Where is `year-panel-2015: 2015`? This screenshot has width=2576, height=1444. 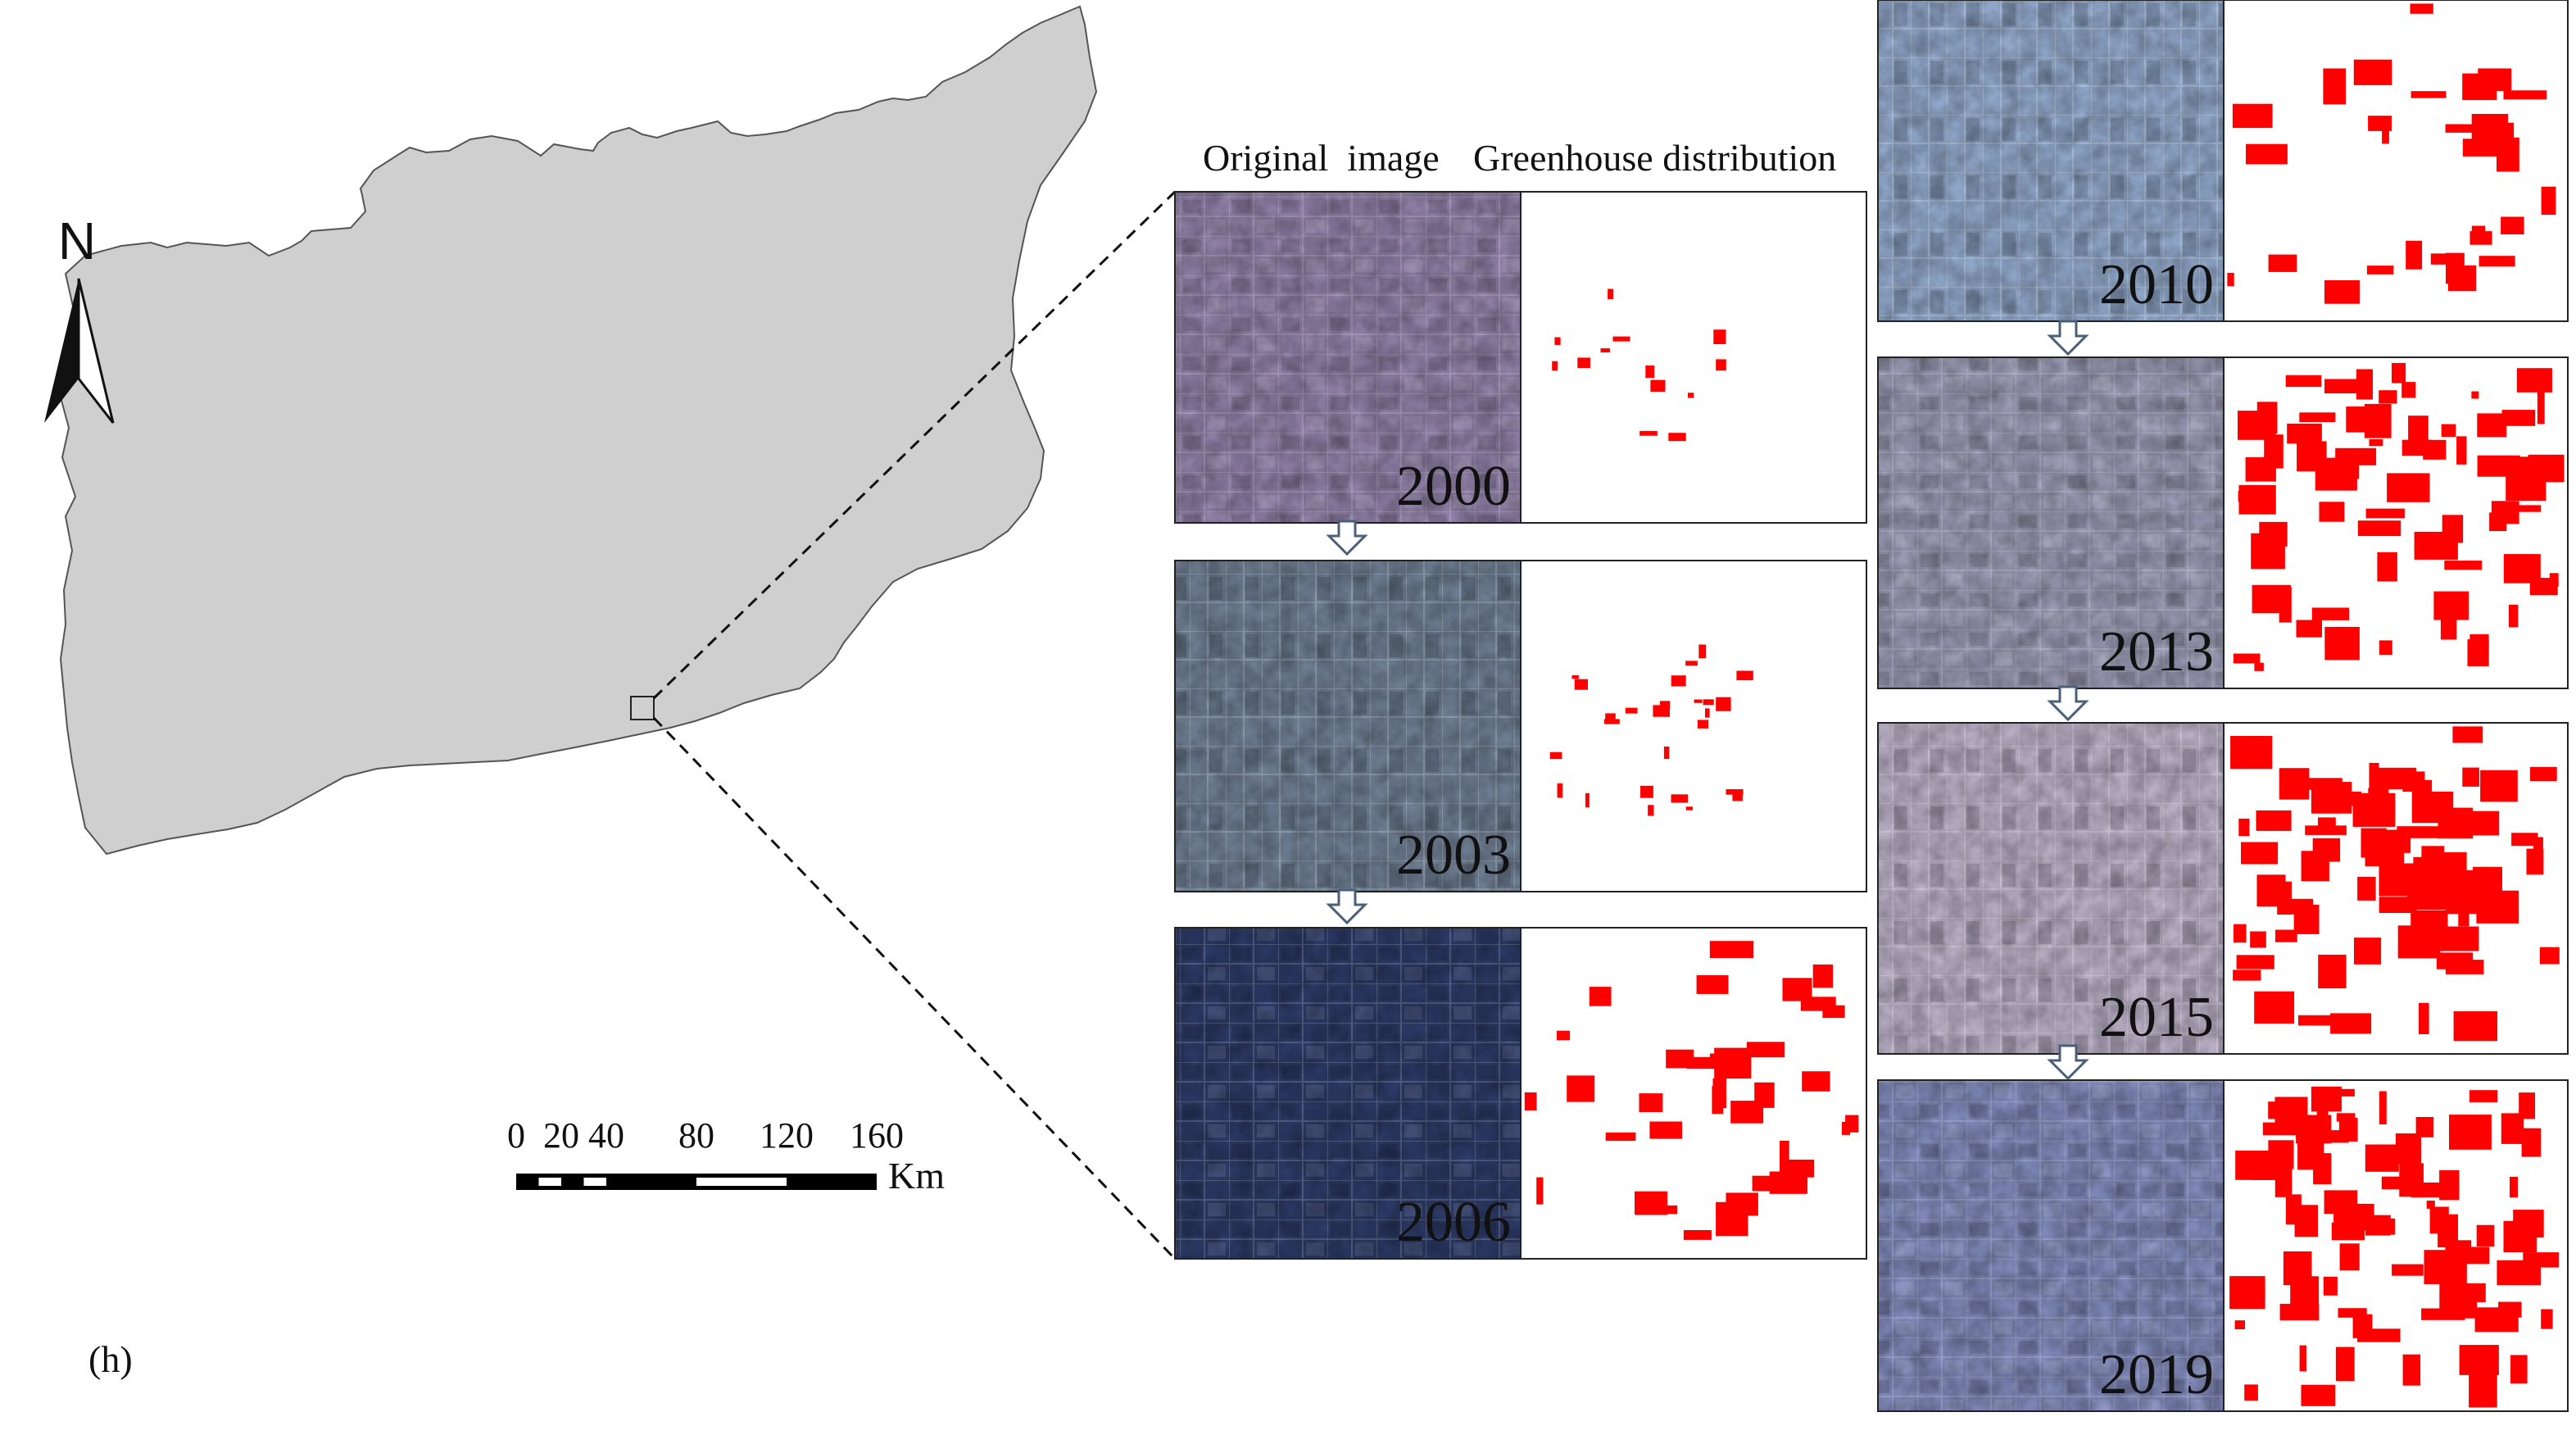 year-panel-2015: 2015 is located at coordinates (2223, 888).